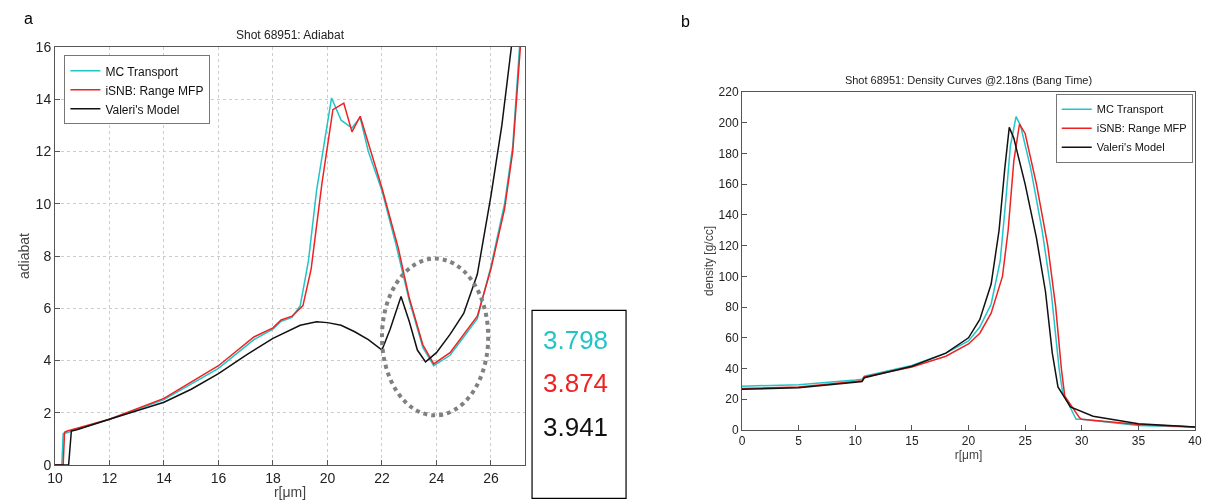 The height and width of the screenshot is (500, 1207). Describe the element at coordinates (728, 184) in the screenshot. I see `y-tick-label: 160` at that location.